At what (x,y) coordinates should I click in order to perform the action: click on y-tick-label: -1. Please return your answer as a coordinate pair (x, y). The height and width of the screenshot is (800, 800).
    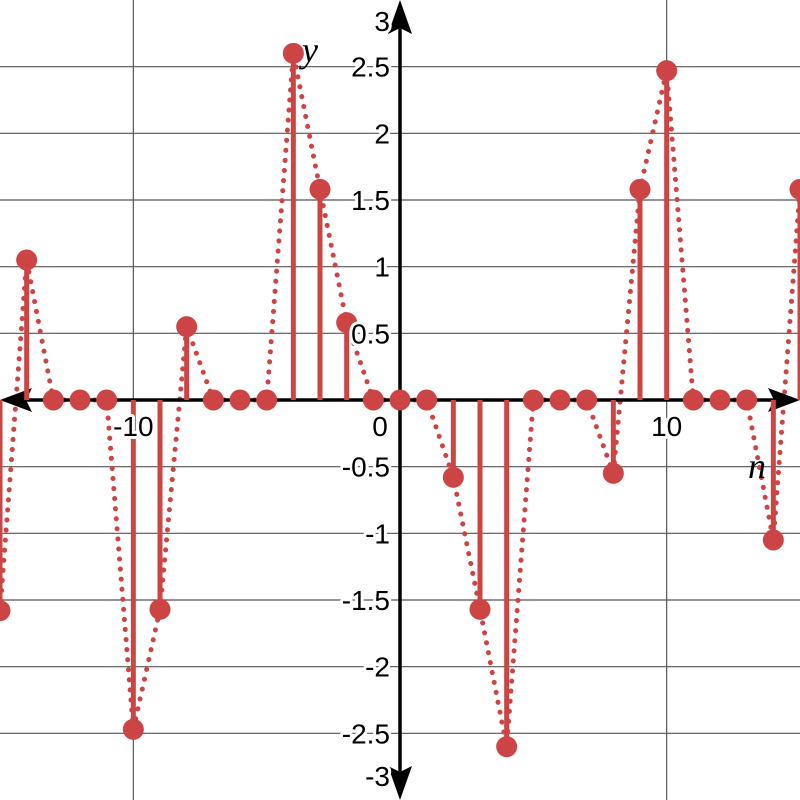
    Looking at the image, I should click on (377, 533).